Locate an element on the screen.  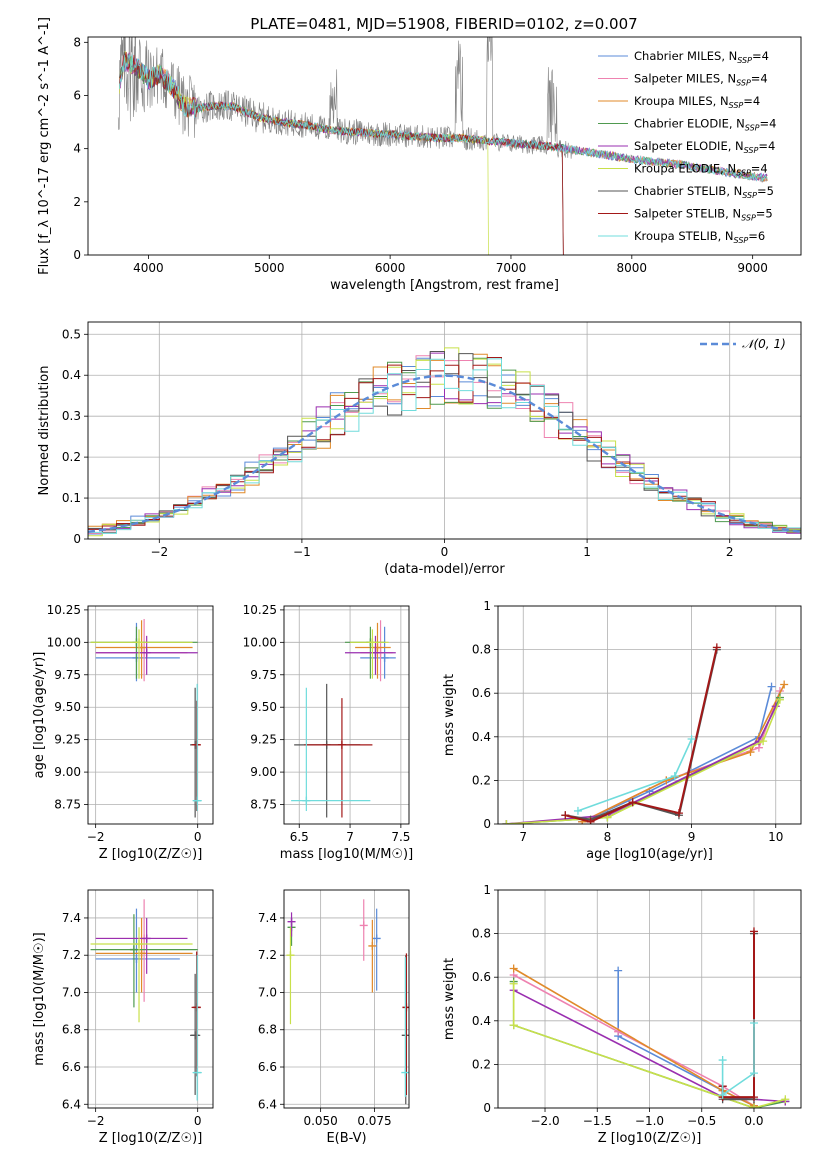
data-point-chabrier_elodie is located at coordinates (133, 949).